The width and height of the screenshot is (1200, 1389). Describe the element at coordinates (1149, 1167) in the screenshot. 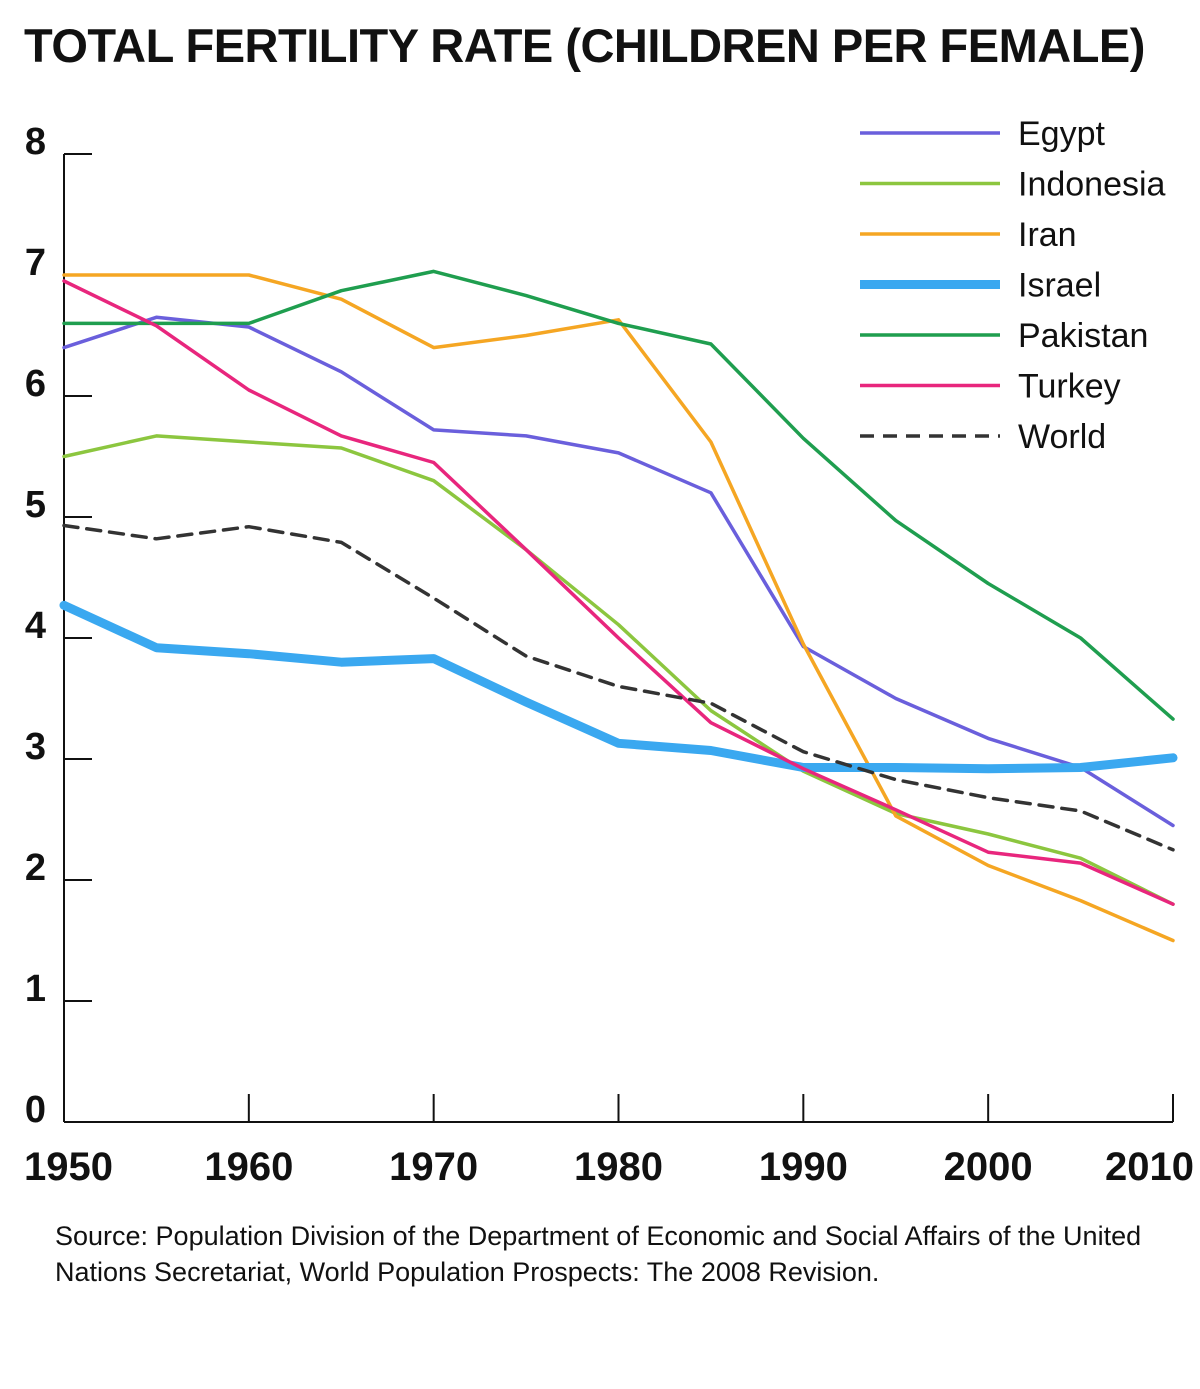

I see `x-tick-label: 2010` at that location.